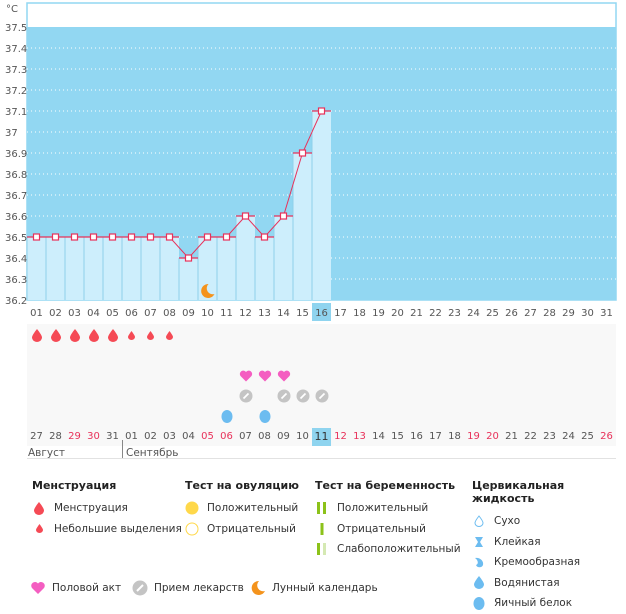 This screenshot has width=626, height=614. Describe the element at coordinates (169, 436) in the screenshot. I see `calendar-date: 03` at that location.